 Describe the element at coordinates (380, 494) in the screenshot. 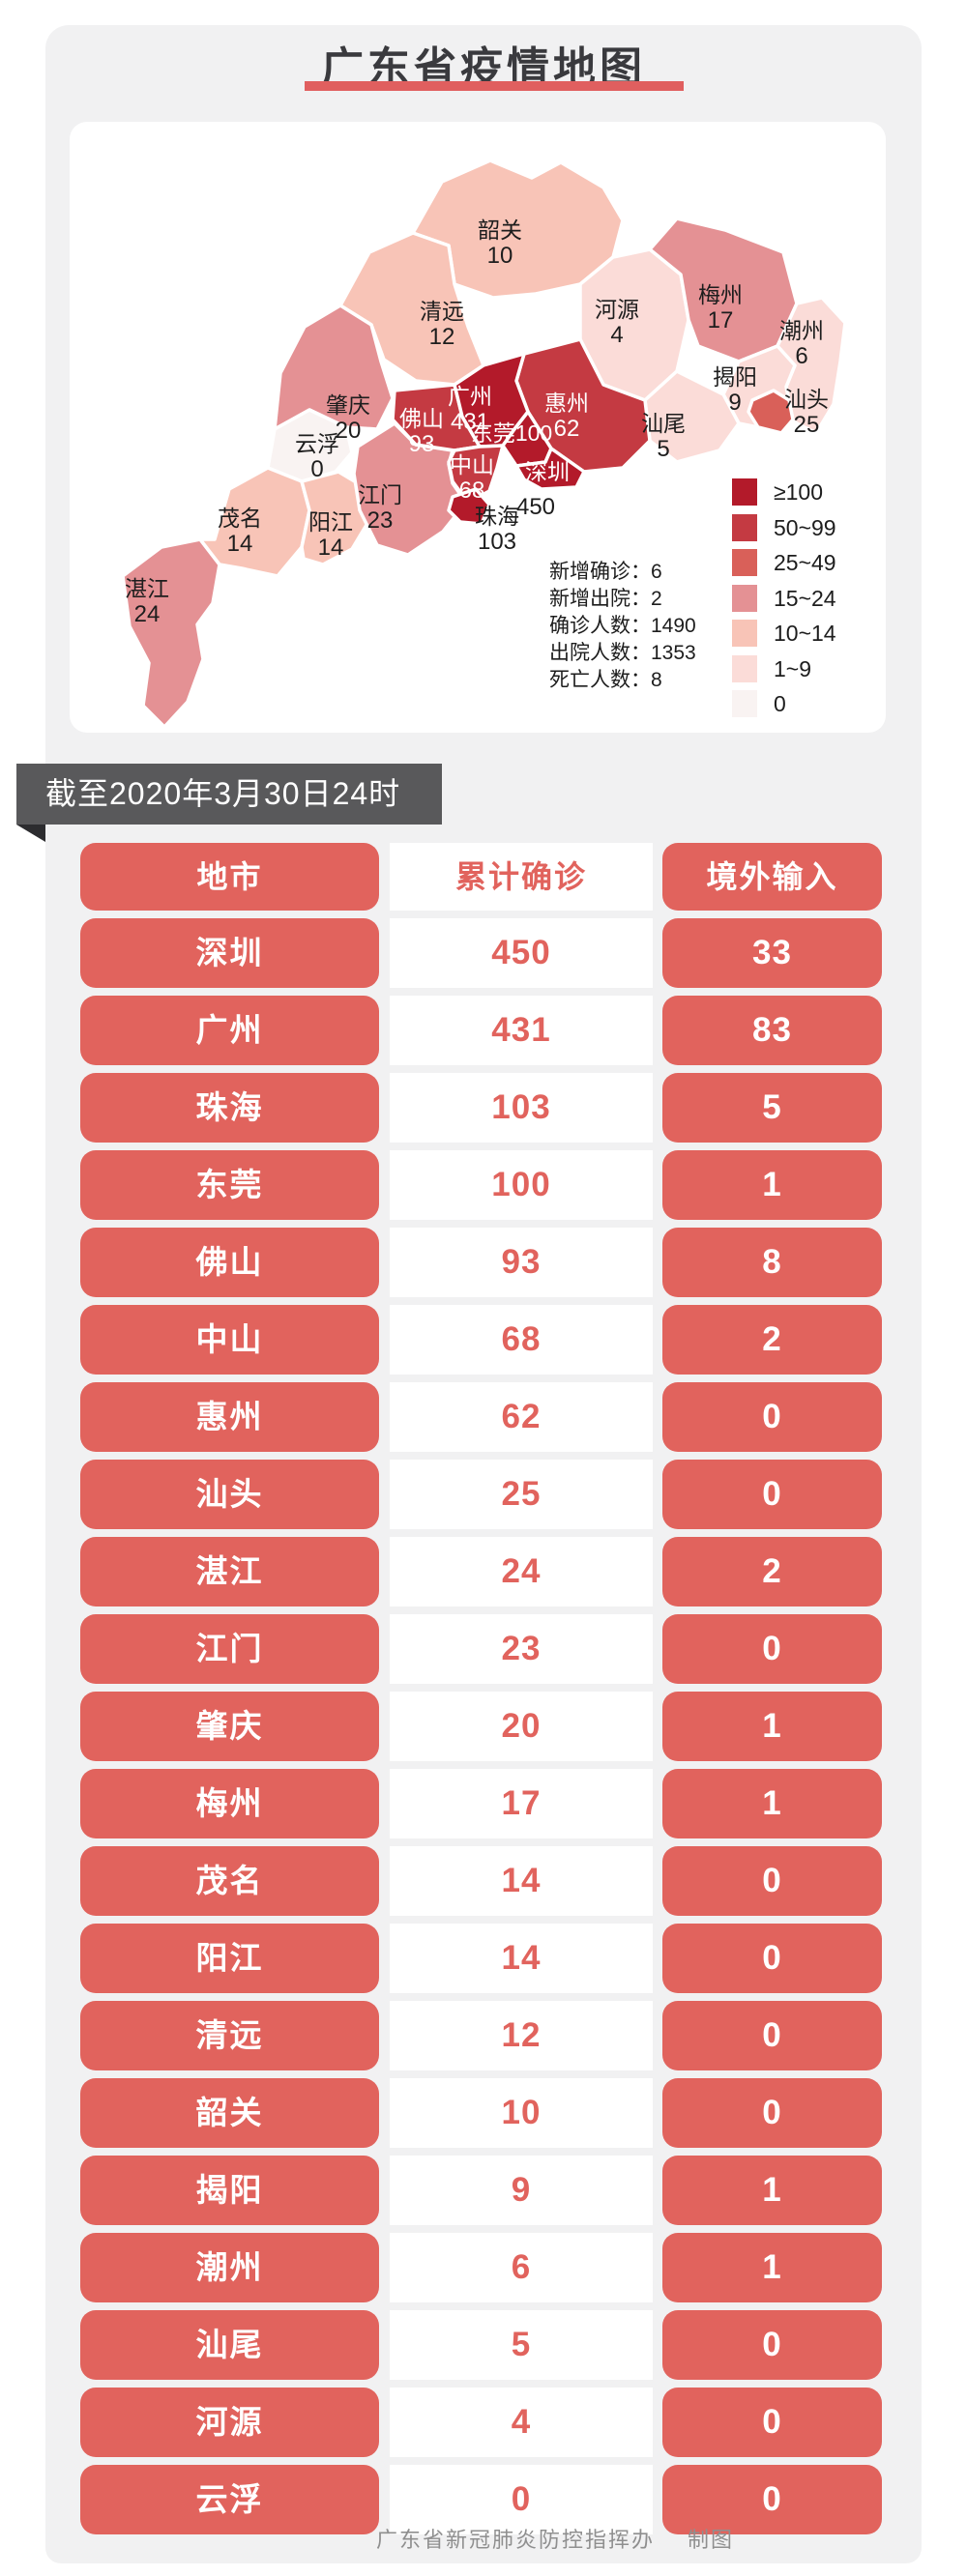

I see `region-label-jiangmen: 江门` at that location.